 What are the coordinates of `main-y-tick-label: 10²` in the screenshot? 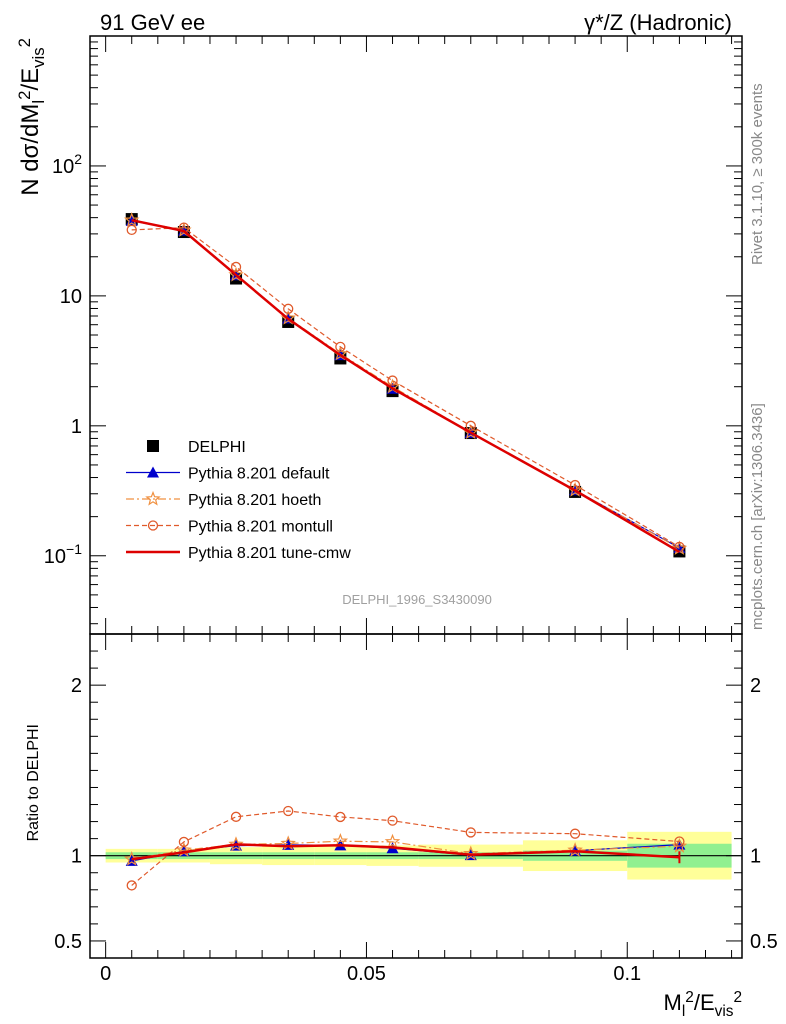 It's located at (67, 164).